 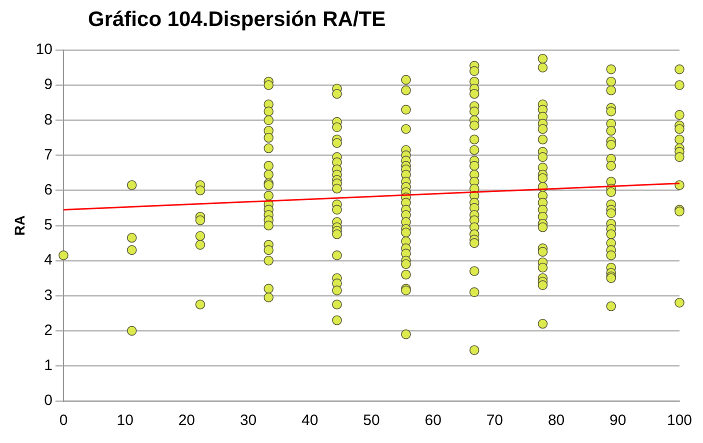 What do you see at coordinates (48, 365) in the screenshot?
I see `y-tick-label: 1` at bounding box center [48, 365].